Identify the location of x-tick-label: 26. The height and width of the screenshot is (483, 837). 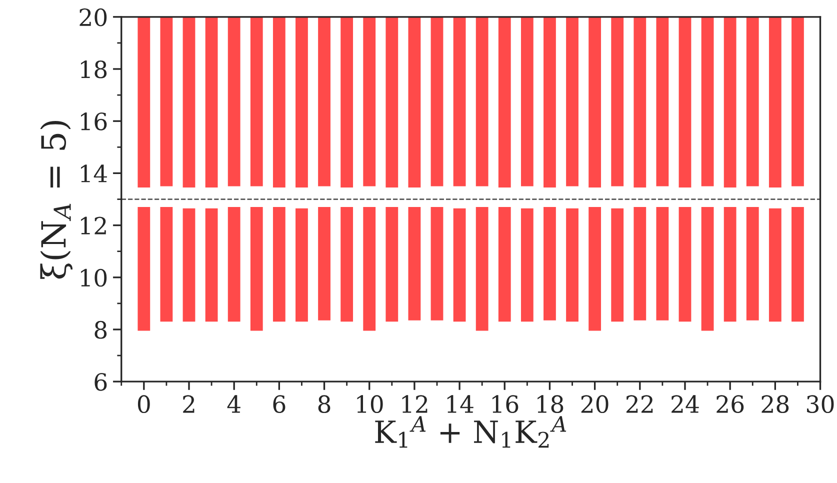
(730, 404).